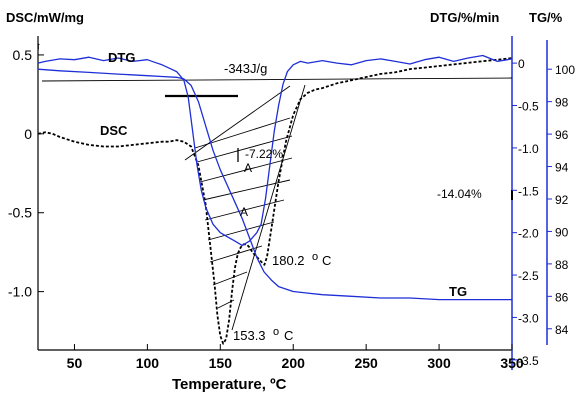 The width and height of the screenshot is (575, 397). Describe the element at coordinates (528, 107) in the screenshot. I see `y-right-dtg-tick-label: -0.5` at that location.